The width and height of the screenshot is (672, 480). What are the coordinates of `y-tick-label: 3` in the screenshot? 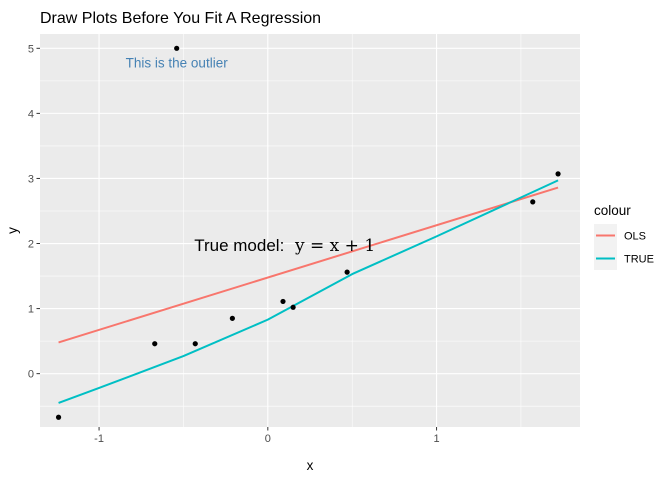 It's located at (31, 179).